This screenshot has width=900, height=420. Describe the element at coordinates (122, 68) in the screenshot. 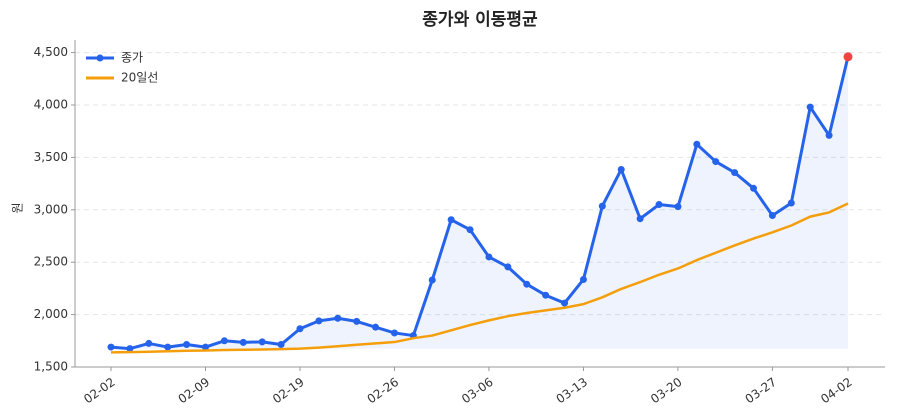

I see `legend: 종가 20일선` at that location.